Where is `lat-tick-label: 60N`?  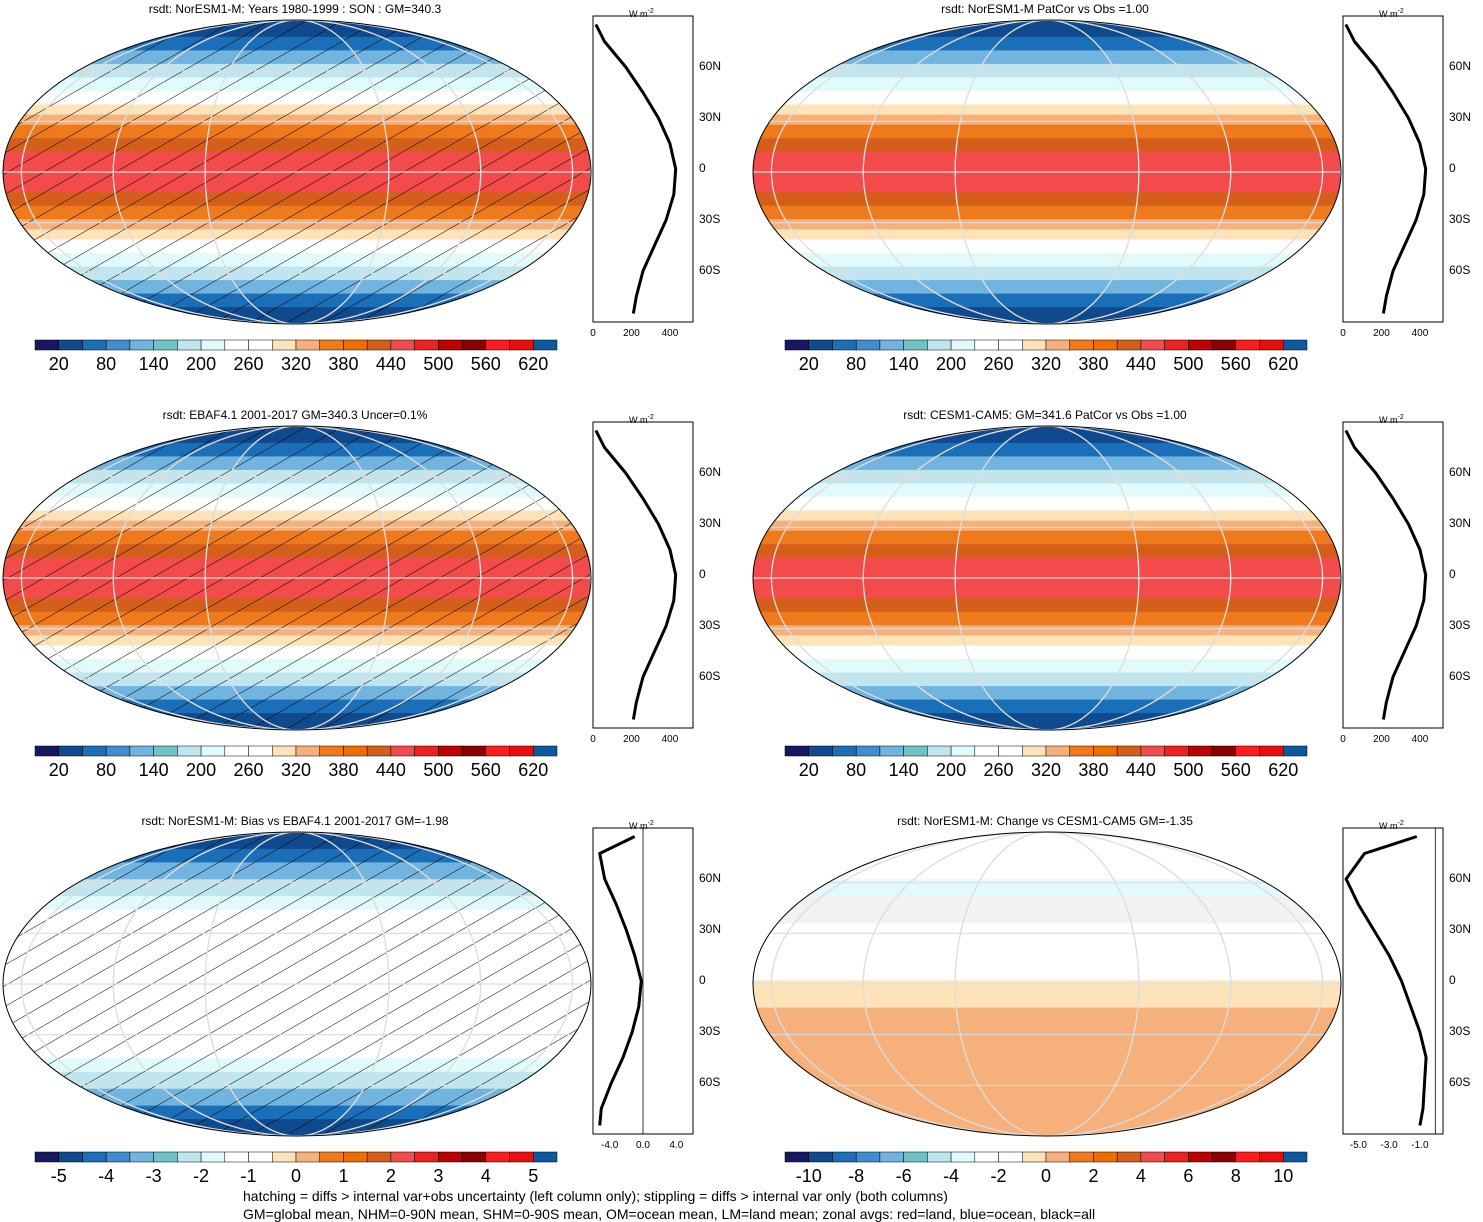 lat-tick-label: 60N is located at coordinates (710, 66).